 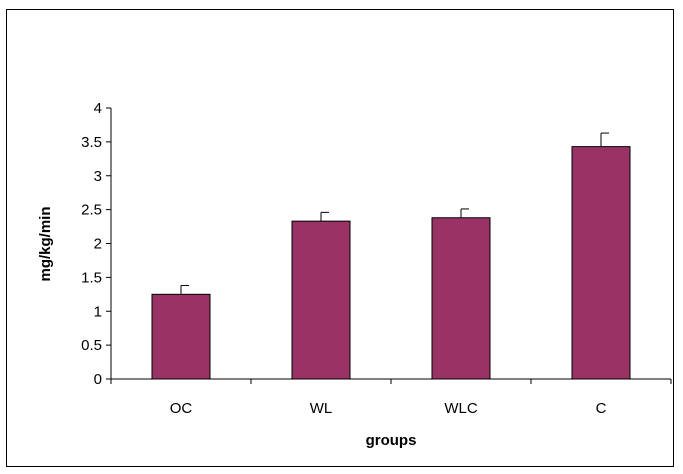 I want to click on x-tick-label: C, so click(x=601, y=408).